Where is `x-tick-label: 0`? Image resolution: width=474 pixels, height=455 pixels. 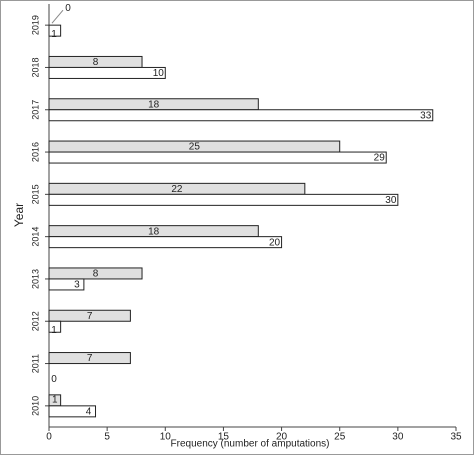
x-tick-label: 0 is located at coordinates (49, 437).